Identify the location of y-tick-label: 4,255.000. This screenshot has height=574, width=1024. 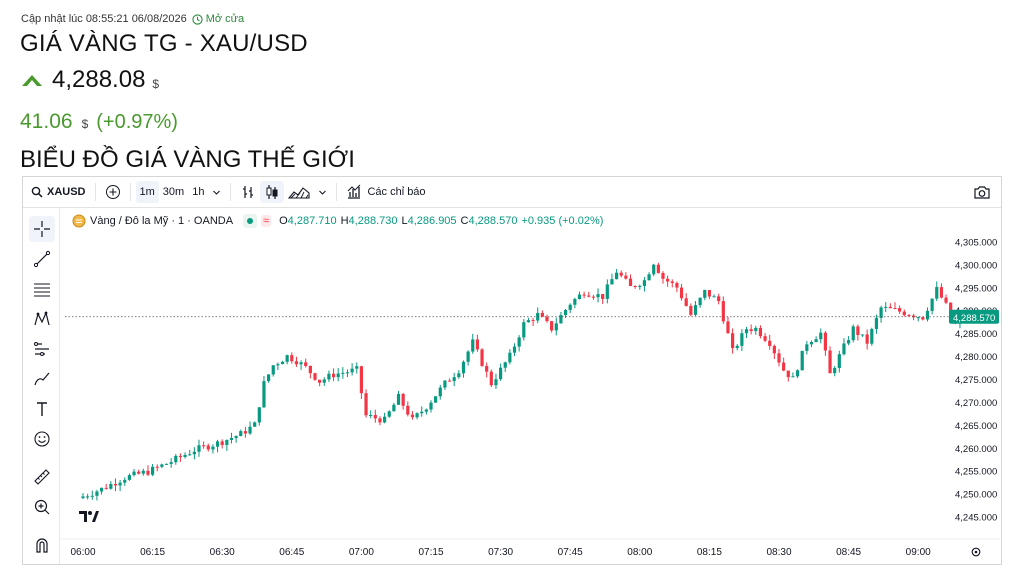
(976, 472).